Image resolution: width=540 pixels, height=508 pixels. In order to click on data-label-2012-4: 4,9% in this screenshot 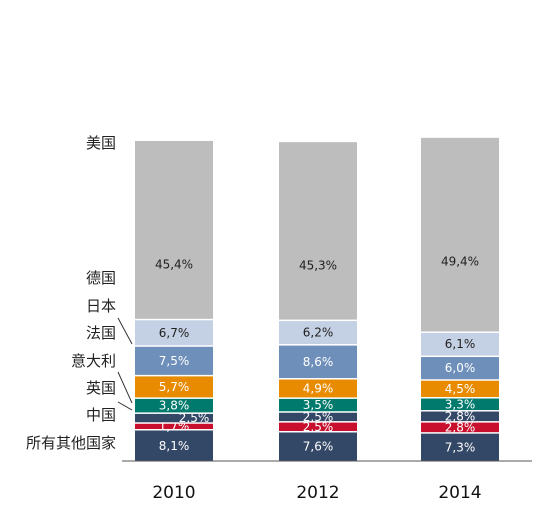, I will do `click(318, 388)`.